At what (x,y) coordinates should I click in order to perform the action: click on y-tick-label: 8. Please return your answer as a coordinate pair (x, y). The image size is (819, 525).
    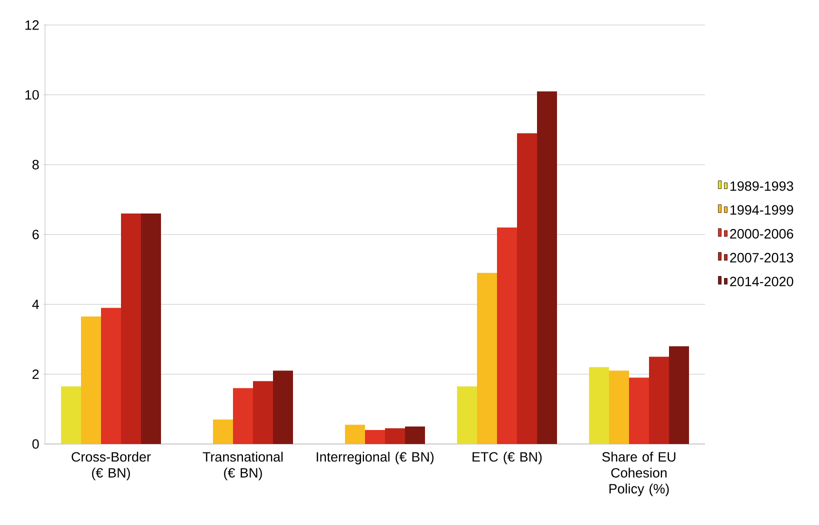
    Looking at the image, I should click on (35, 165).